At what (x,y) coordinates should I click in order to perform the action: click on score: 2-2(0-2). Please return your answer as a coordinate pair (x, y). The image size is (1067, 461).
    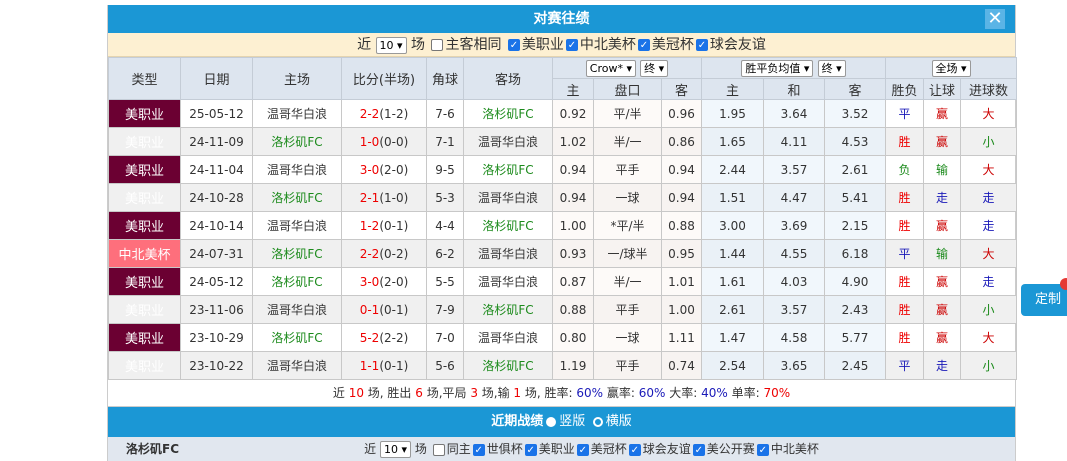
    Looking at the image, I should click on (384, 253).